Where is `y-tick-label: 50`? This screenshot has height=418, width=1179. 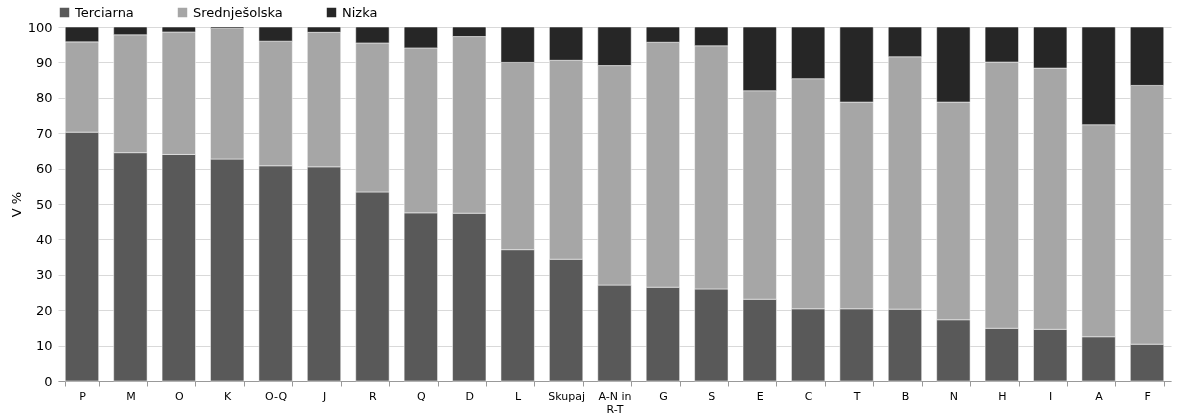 y-tick-label: 50 is located at coordinates (44, 204).